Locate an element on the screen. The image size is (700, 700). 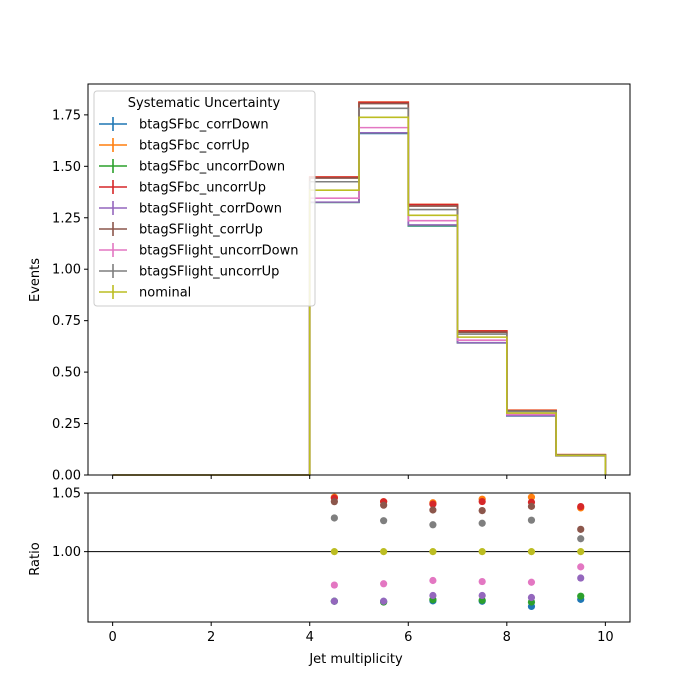
legend-label: btagSFlight_uncorrUp is located at coordinates (209, 272).